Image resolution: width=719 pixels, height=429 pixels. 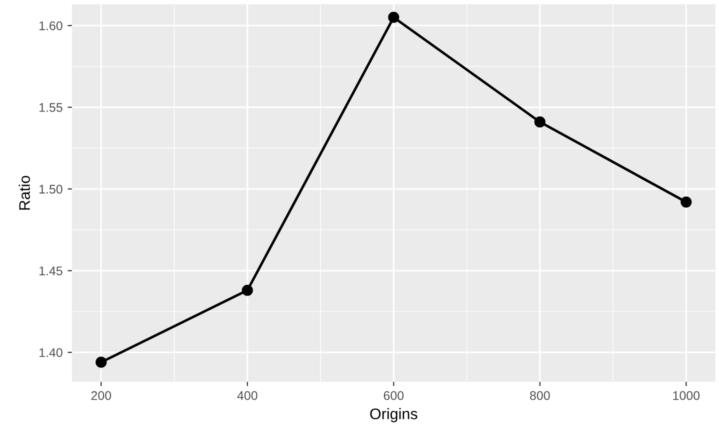 What do you see at coordinates (101, 395) in the screenshot?
I see `x-tick-label: 200` at bounding box center [101, 395].